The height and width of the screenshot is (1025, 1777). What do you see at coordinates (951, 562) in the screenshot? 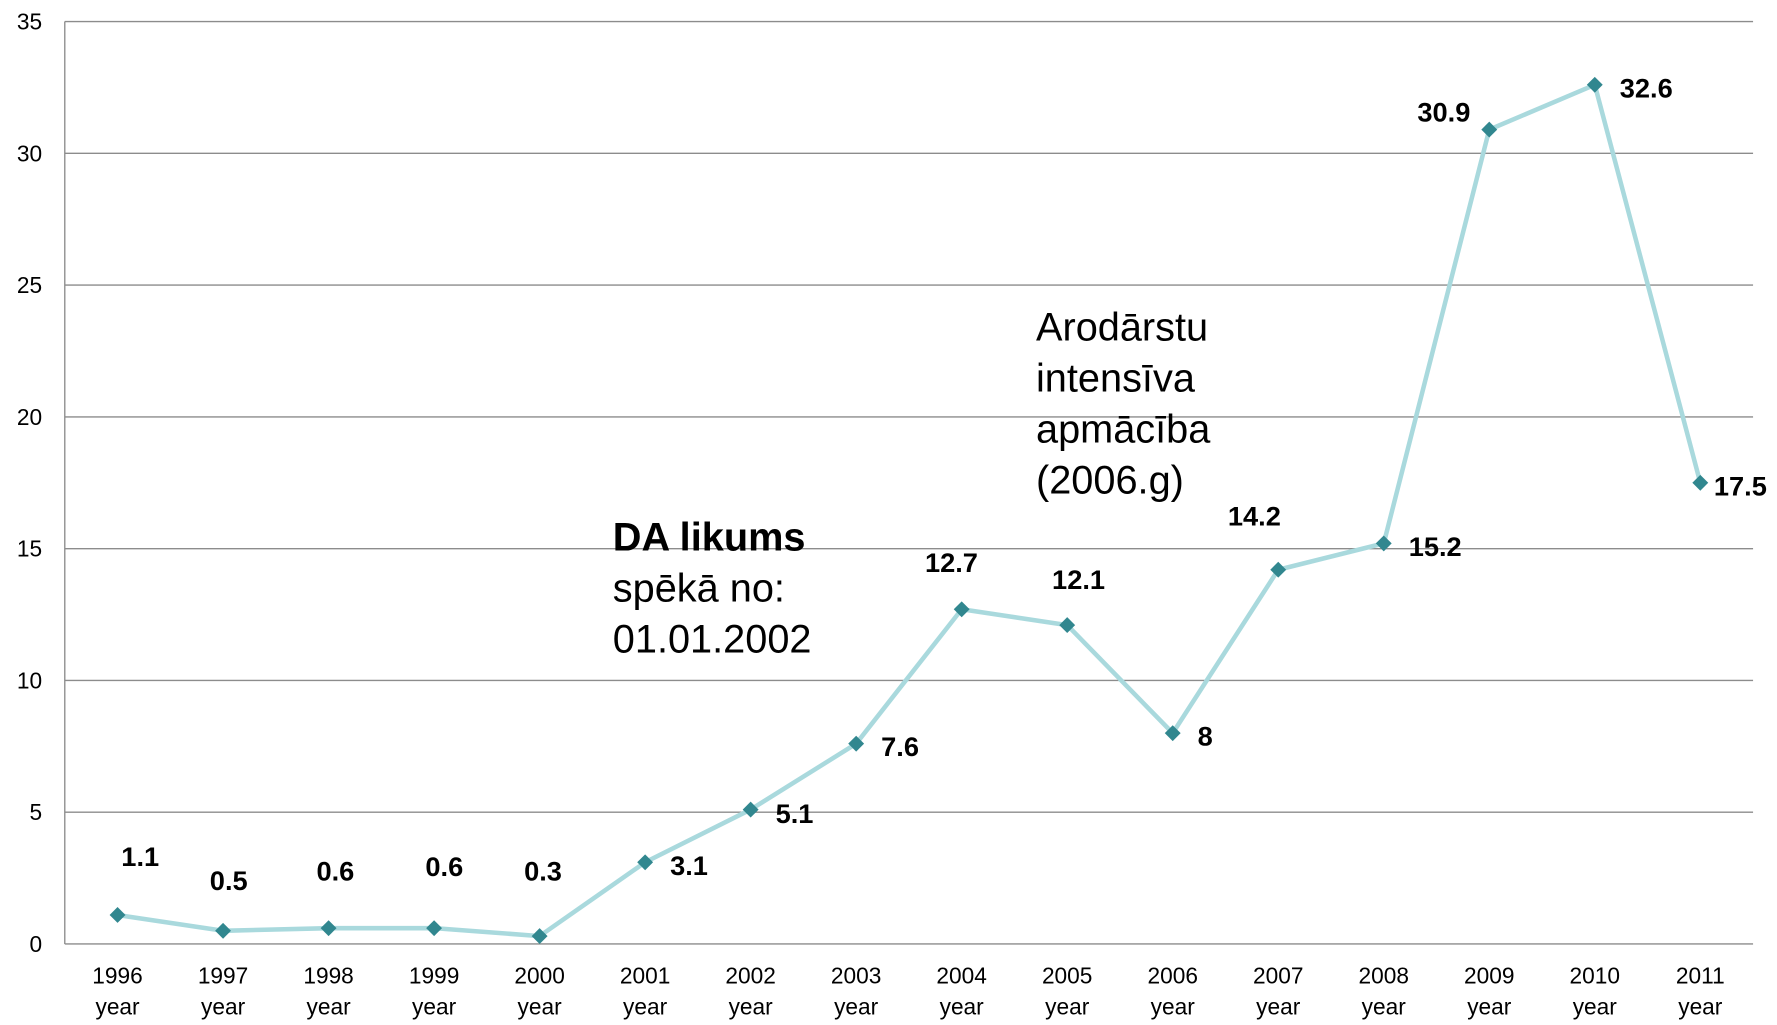
I see `data-label: 12.7` at bounding box center [951, 562].